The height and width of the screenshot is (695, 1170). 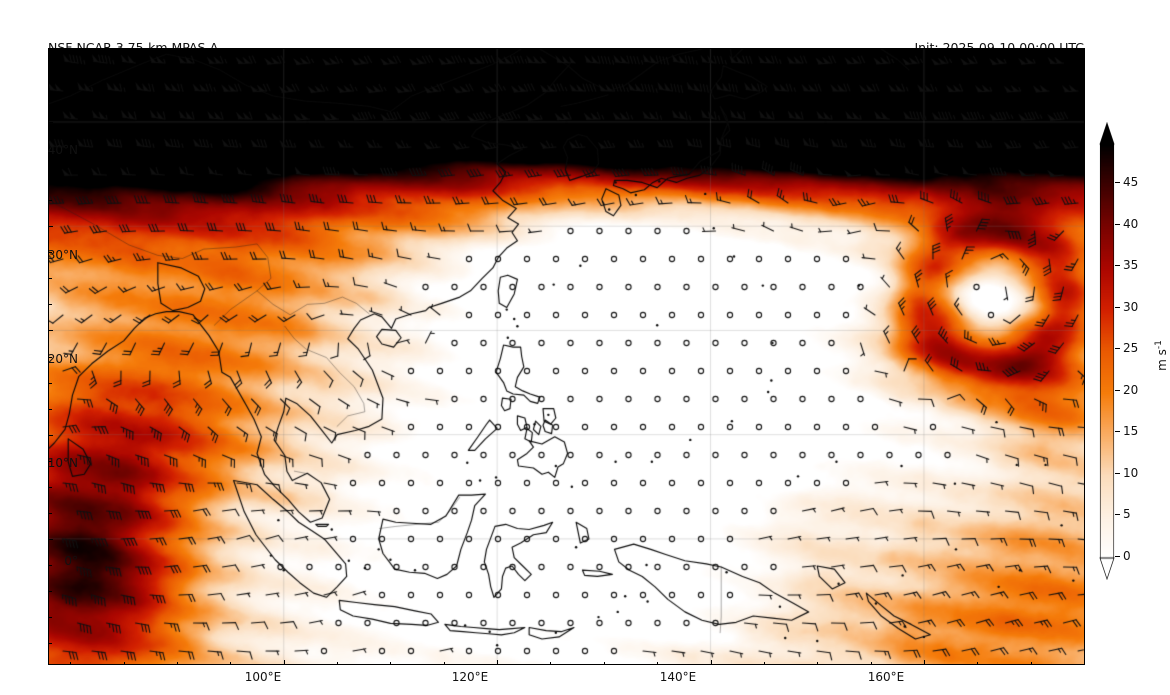 What do you see at coordinates (62, 150) in the screenshot?
I see `latitude-tick-label: 40°N` at bounding box center [62, 150].